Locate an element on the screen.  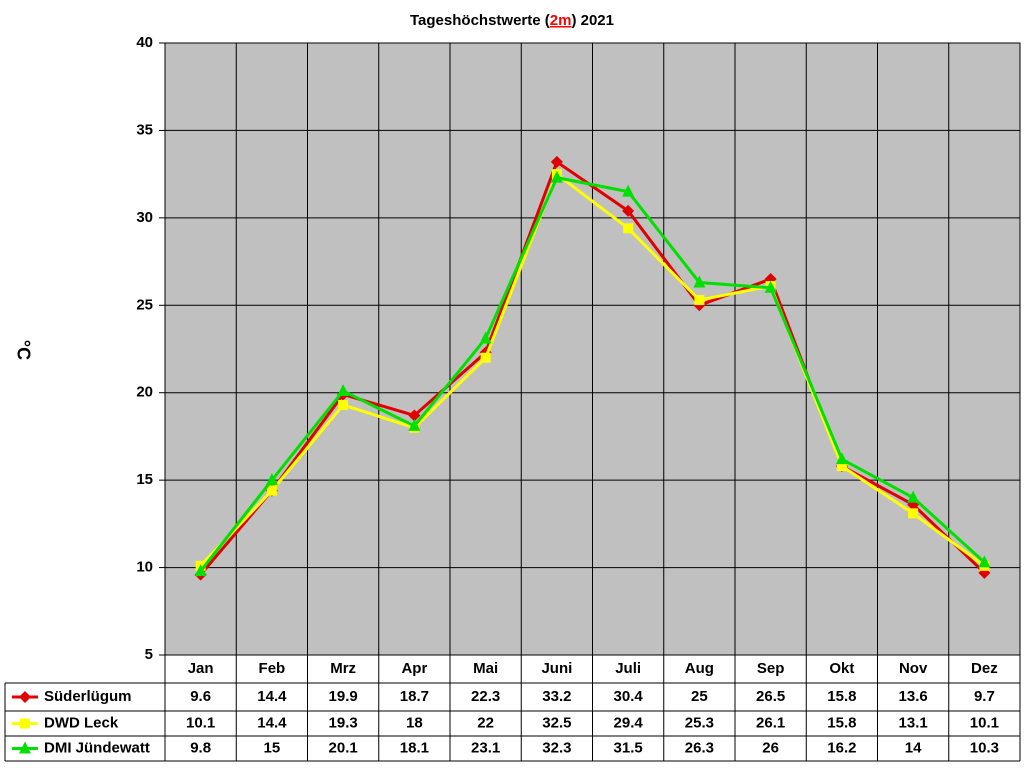
table-value: 26.1 is located at coordinates (770, 722).